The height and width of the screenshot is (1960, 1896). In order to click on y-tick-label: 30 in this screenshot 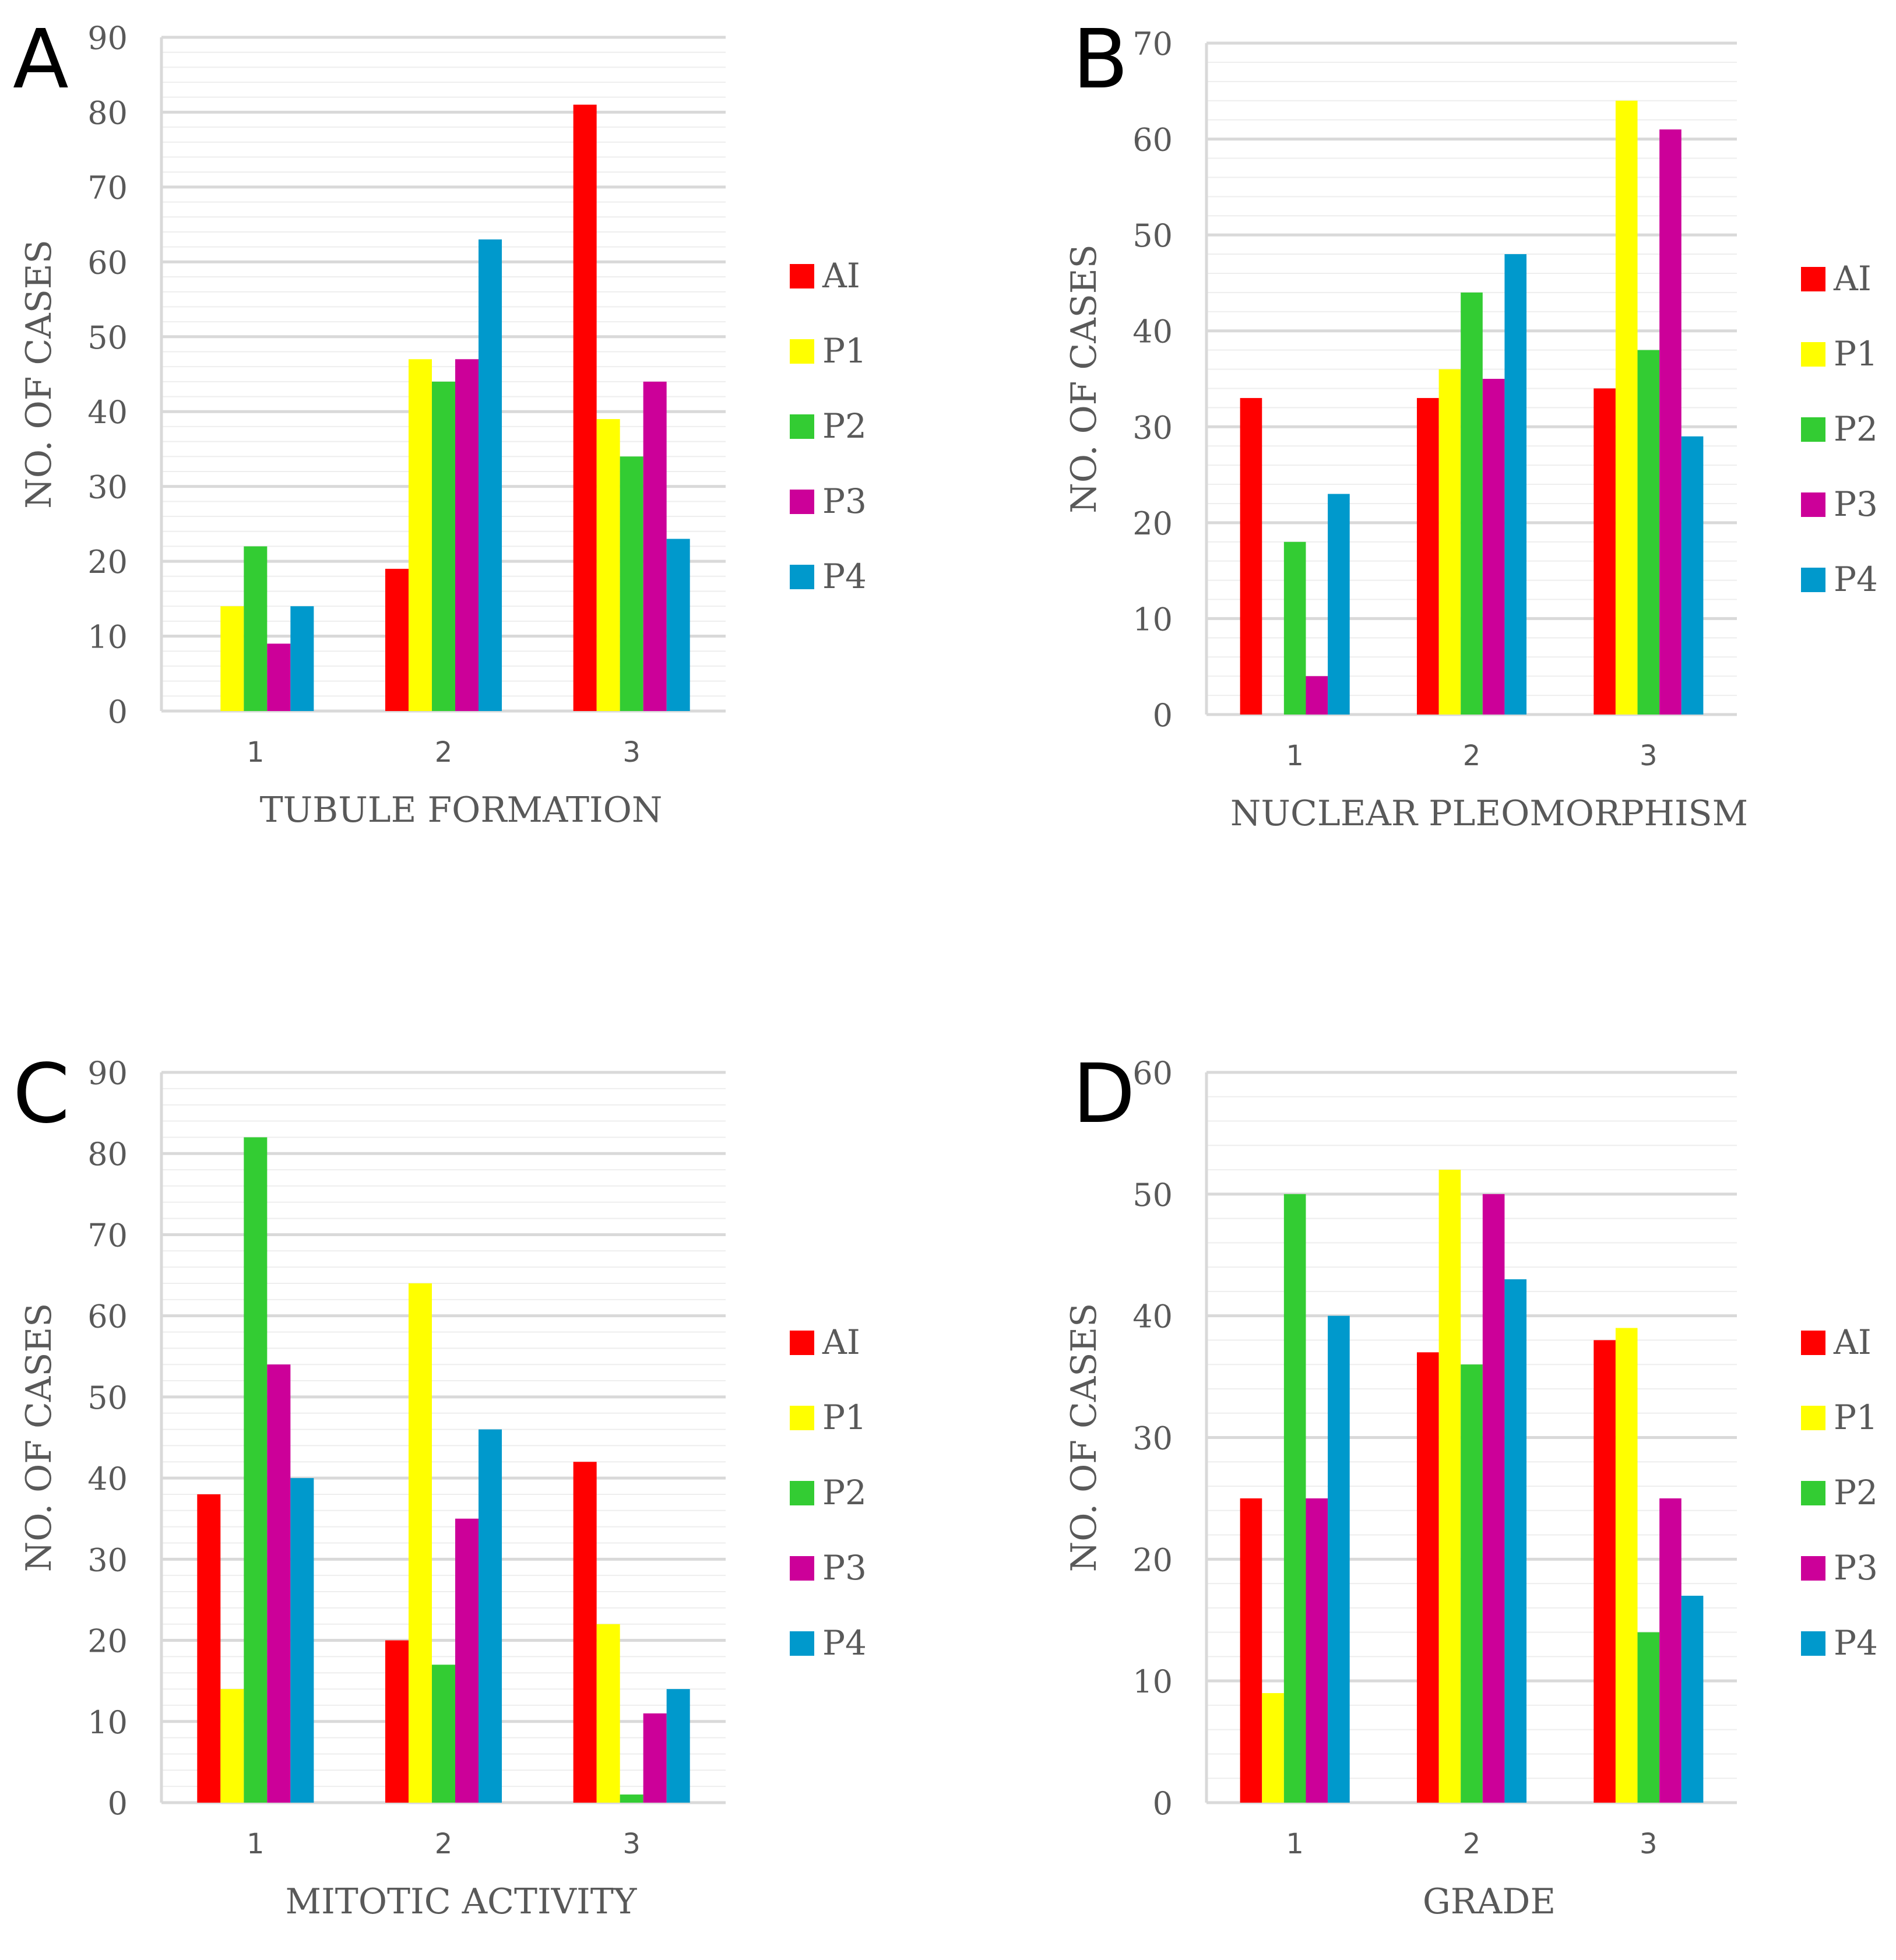, I will do `click(1152, 427)`.